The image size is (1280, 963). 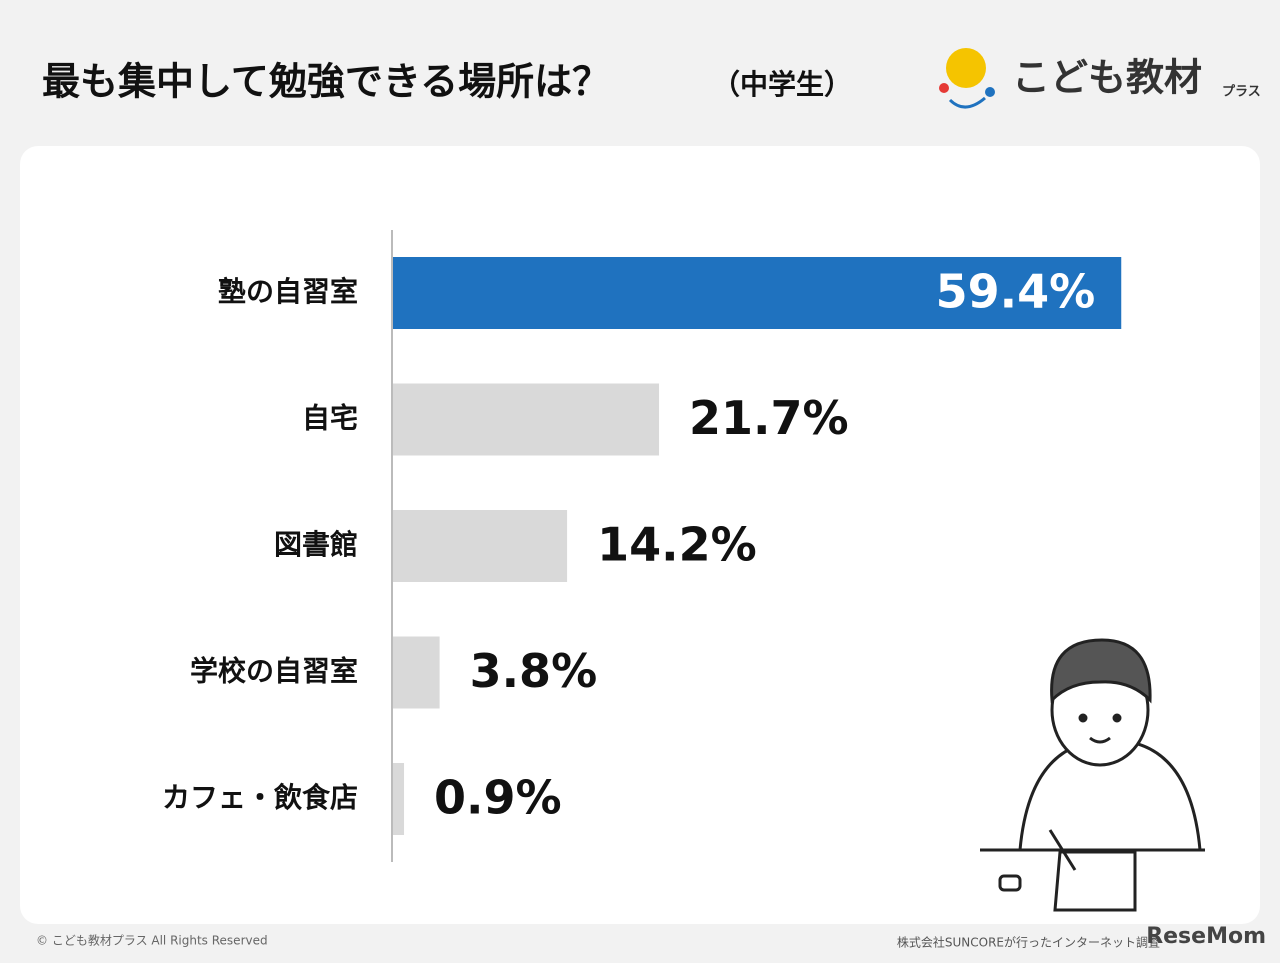 What do you see at coordinates (288, 291) in the screenshot?
I see `category-label: 塾の自習室` at bounding box center [288, 291].